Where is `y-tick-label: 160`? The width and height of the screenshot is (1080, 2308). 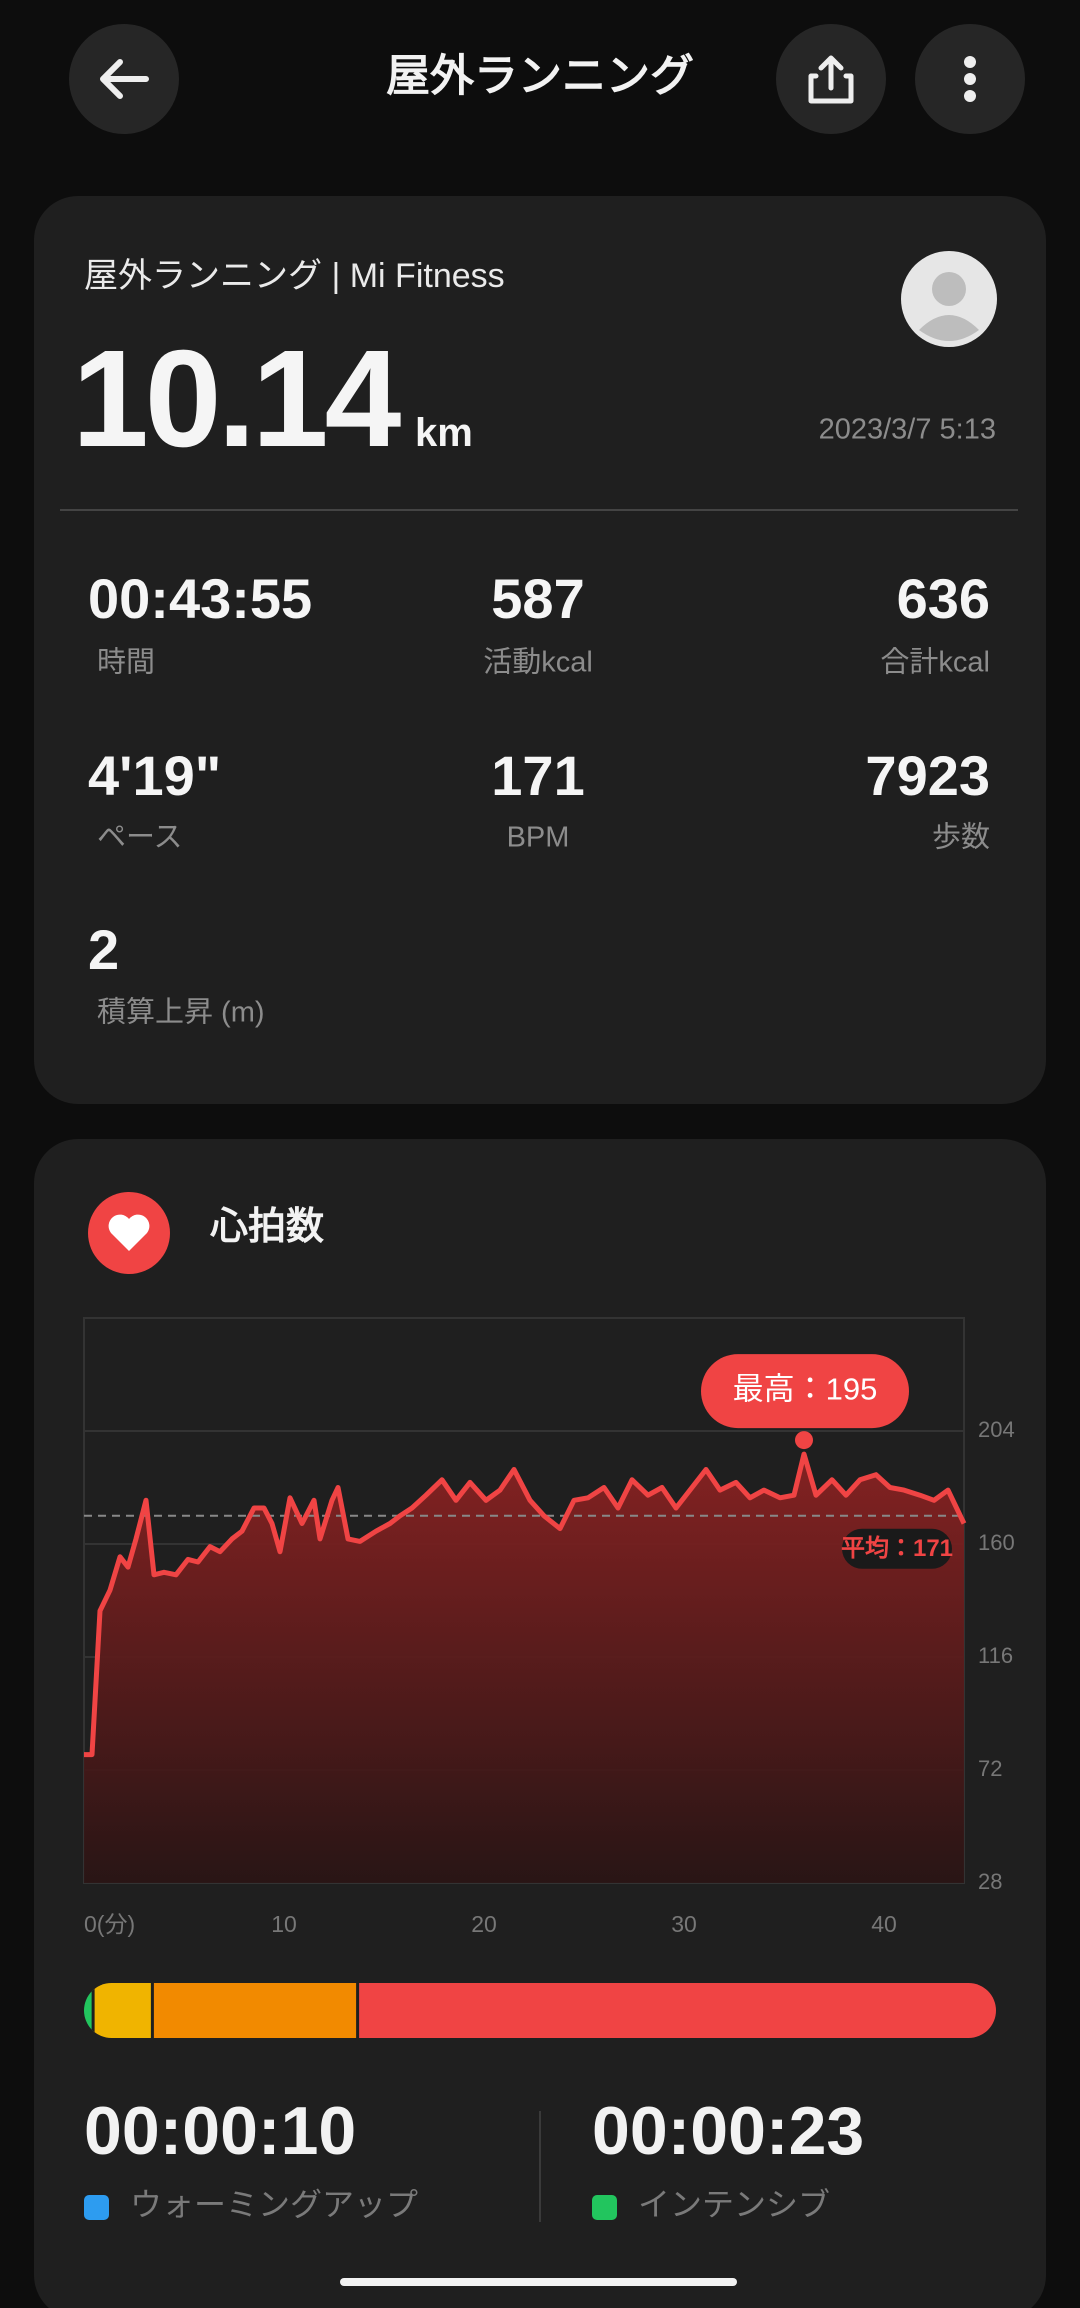 y-tick-label: 160 is located at coordinates (996, 1542).